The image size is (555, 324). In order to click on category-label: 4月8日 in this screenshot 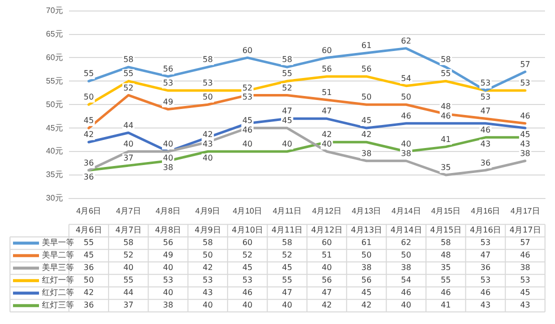, I will do `click(168, 230)`.